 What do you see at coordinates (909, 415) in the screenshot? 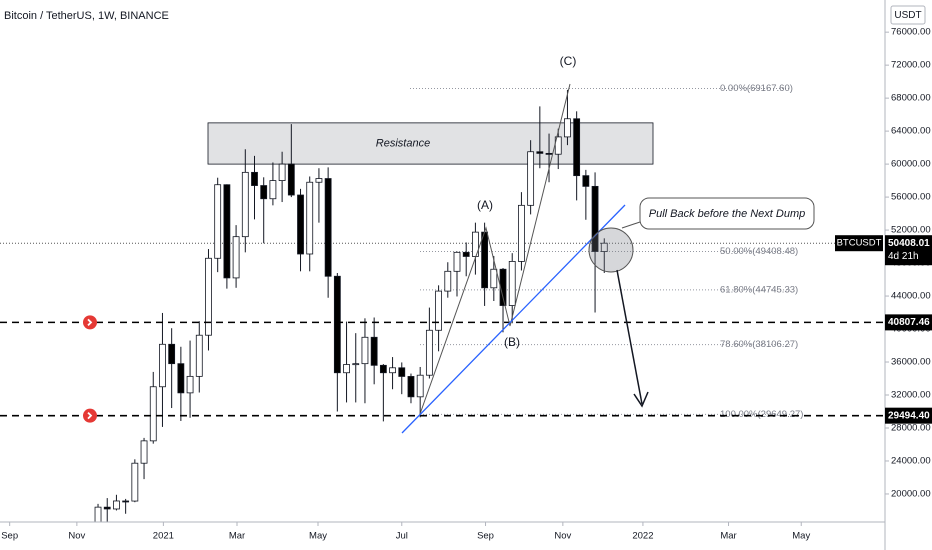
I see `level-label: 29494.40` at bounding box center [909, 415].